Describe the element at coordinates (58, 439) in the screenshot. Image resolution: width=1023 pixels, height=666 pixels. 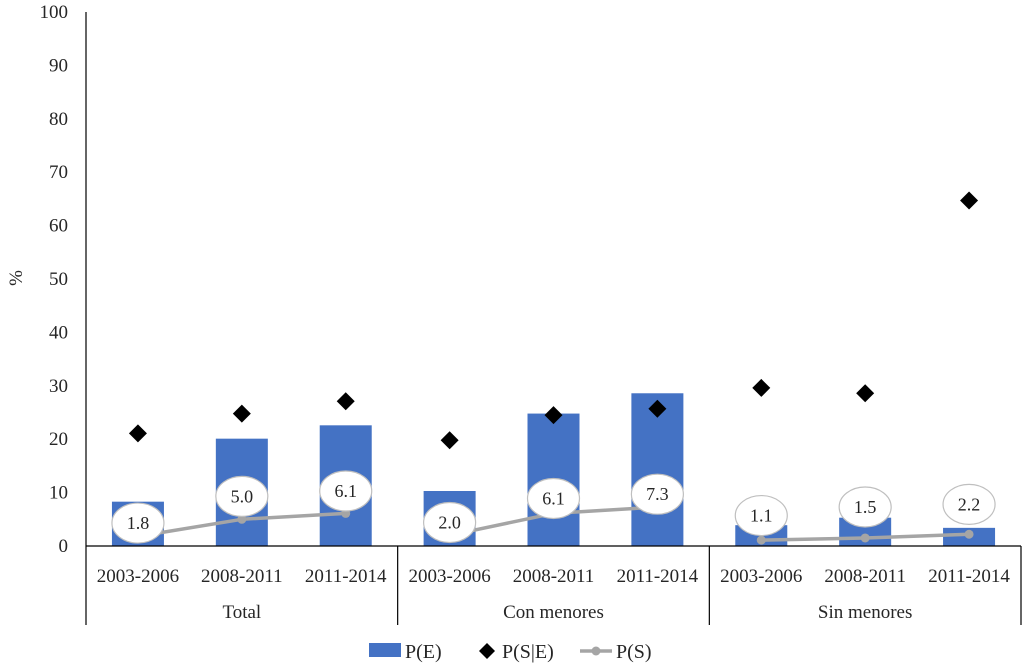
I see `y-tick-label: 20` at that location.